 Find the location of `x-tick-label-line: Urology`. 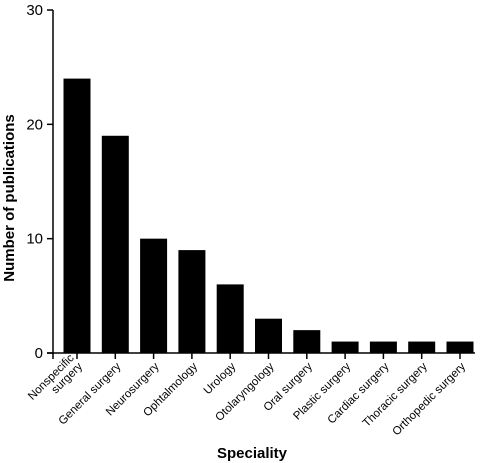

x-tick-label-line: Urology is located at coordinates (220, 378).